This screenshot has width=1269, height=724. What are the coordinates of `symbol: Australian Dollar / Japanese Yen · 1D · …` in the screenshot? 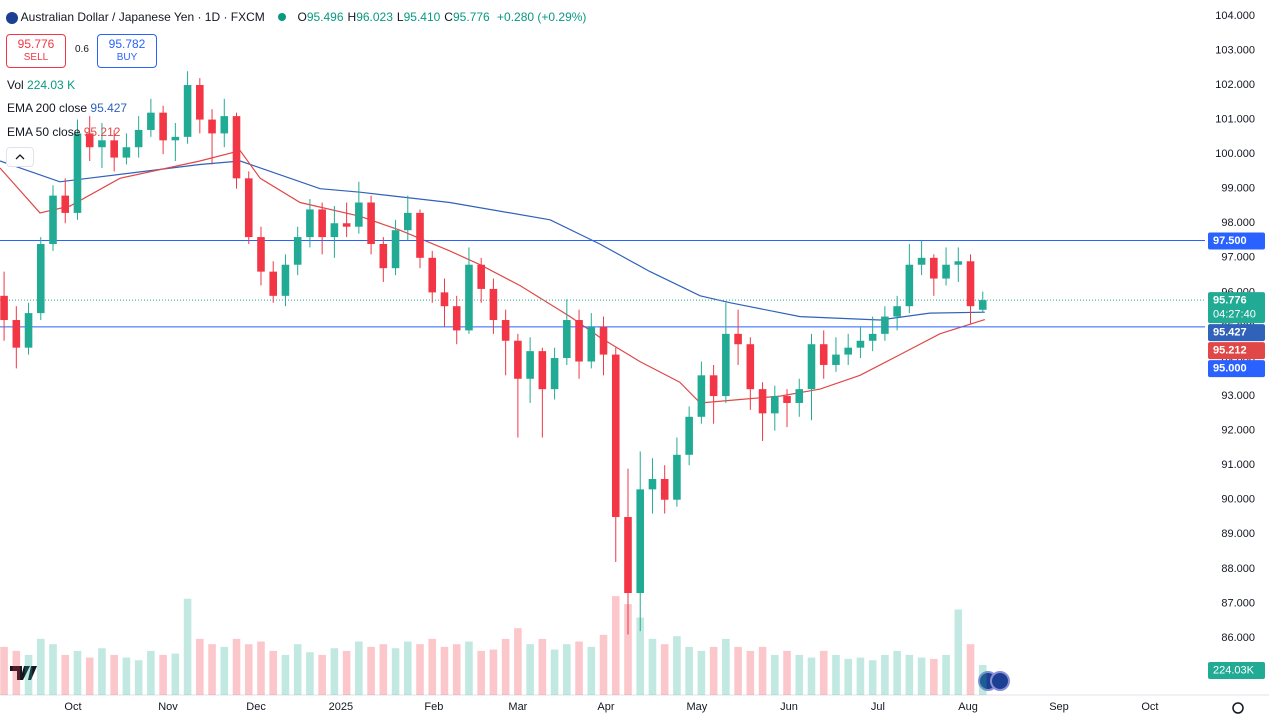 It's located at (142, 17).